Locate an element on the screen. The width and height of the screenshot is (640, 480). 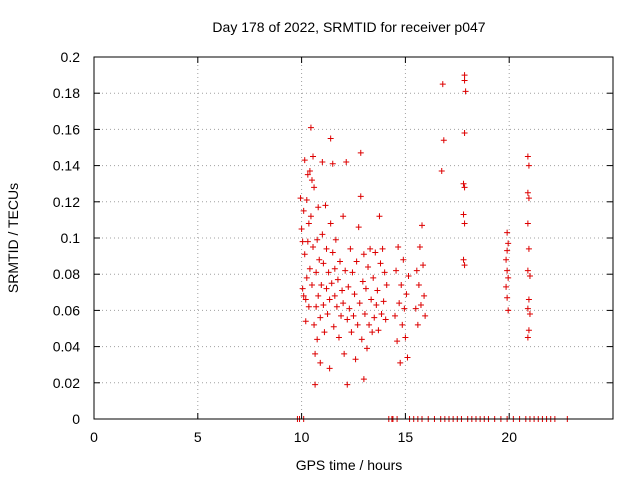
x-tick-label: 0 is located at coordinates (94, 437).